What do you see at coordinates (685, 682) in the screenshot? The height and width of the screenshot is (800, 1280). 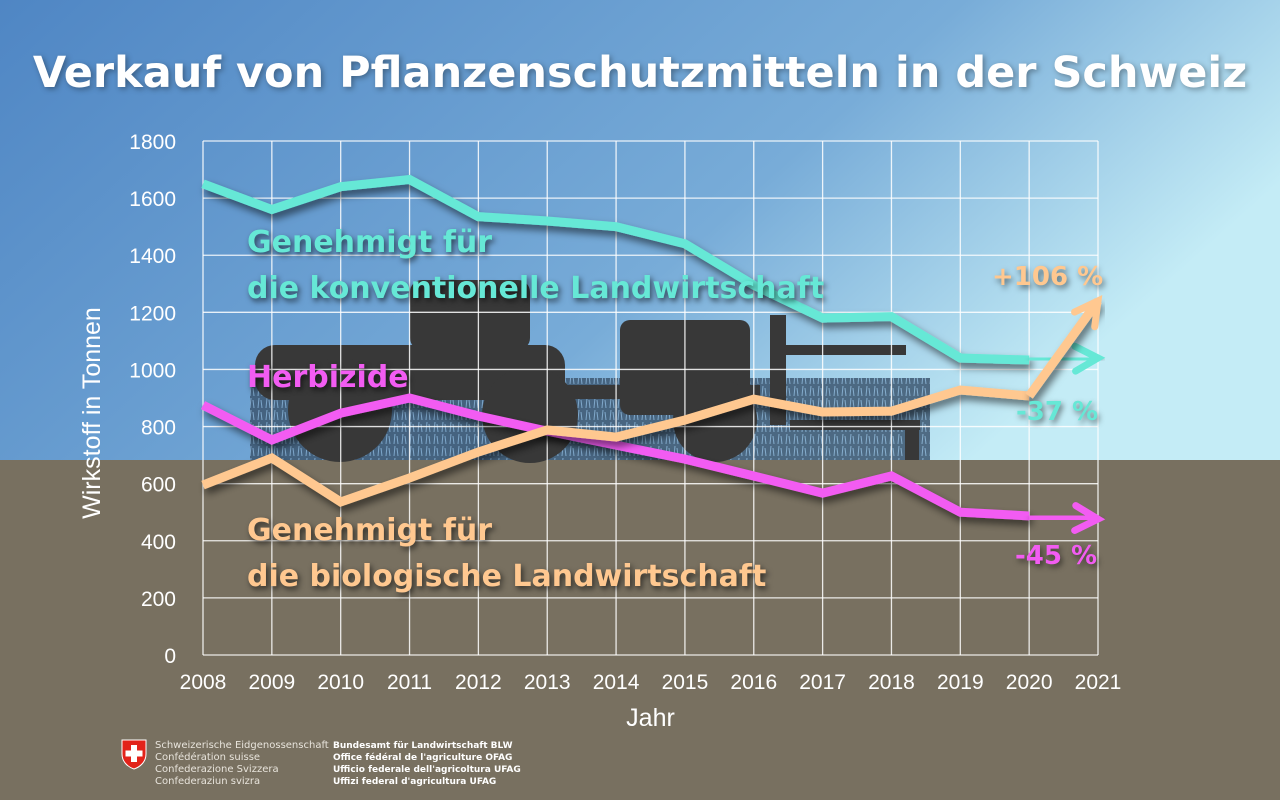 I see `x-tick-label: 2015` at bounding box center [685, 682].